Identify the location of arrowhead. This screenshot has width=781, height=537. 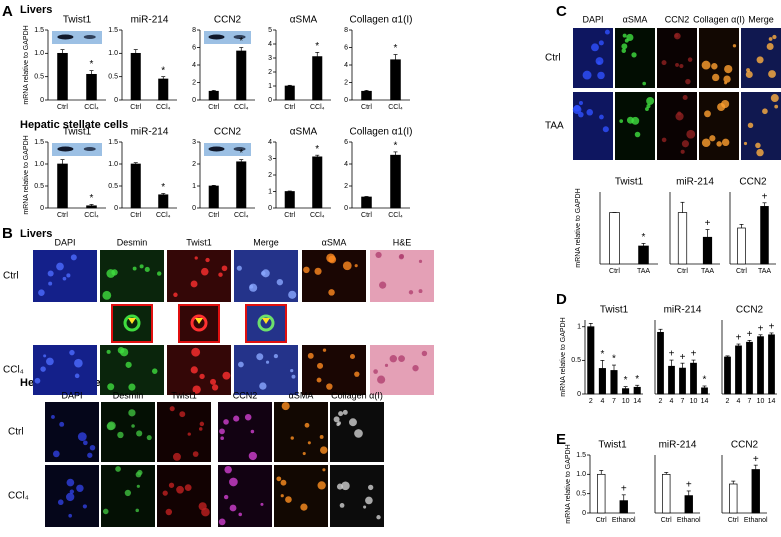
(199, 321).